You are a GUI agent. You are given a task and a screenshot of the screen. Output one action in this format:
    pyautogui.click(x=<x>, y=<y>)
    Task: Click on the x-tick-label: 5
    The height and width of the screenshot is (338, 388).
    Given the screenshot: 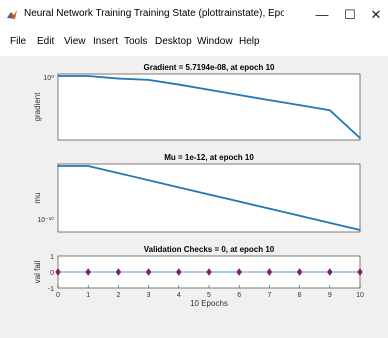 What is the action you would take?
    pyautogui.click(x=209, y=295)
    